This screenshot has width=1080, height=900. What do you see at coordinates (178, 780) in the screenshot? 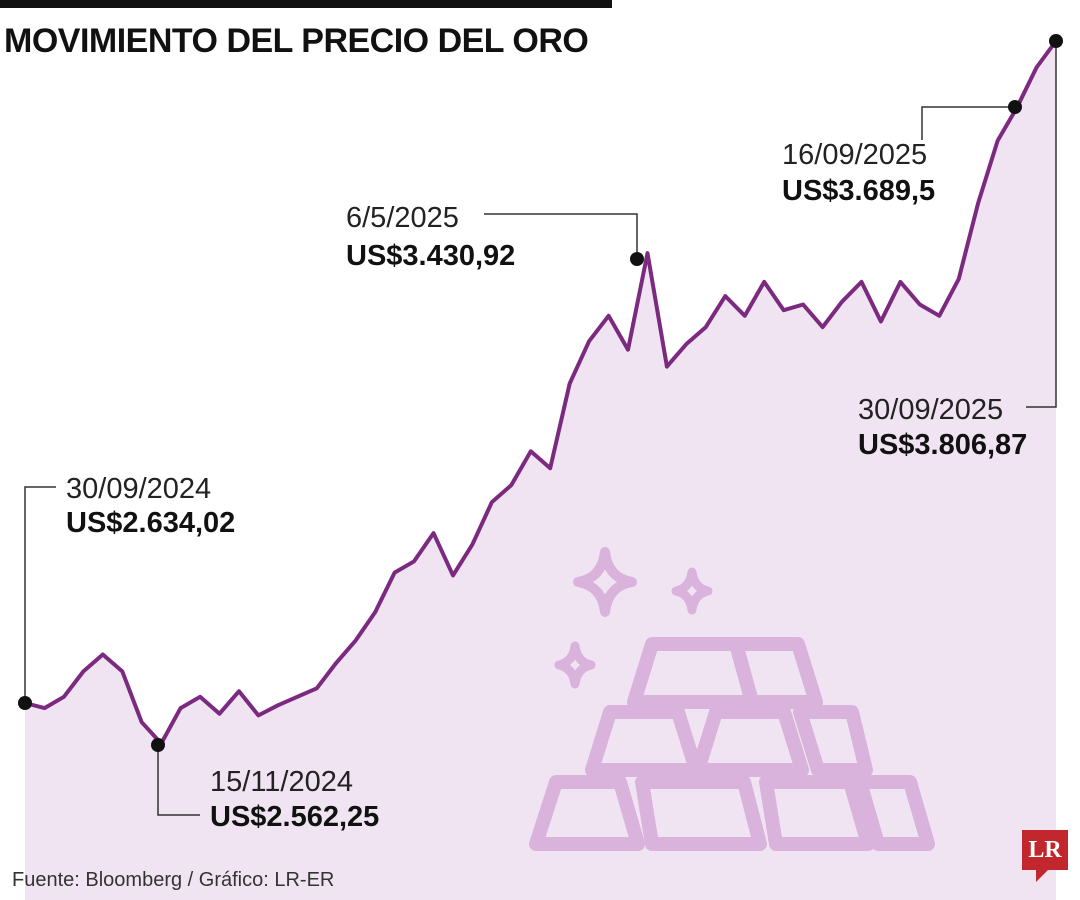
I see `leader-line-low` at bounding box center [178, 780].